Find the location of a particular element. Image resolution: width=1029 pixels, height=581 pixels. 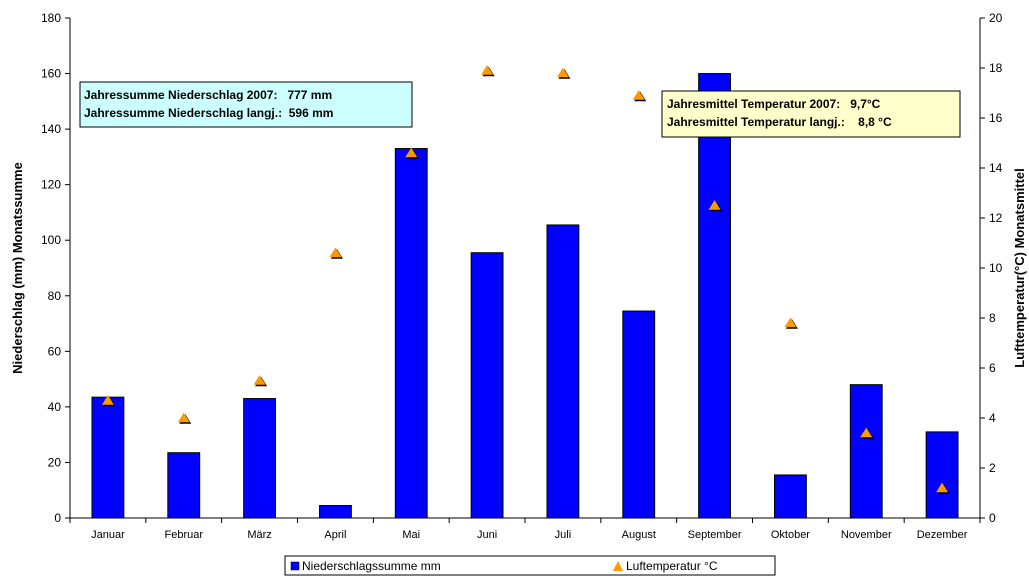

y-axis-right: 0 2 4 6 8 10 12 14 16 18 20 is located at coordinates (991, 268).